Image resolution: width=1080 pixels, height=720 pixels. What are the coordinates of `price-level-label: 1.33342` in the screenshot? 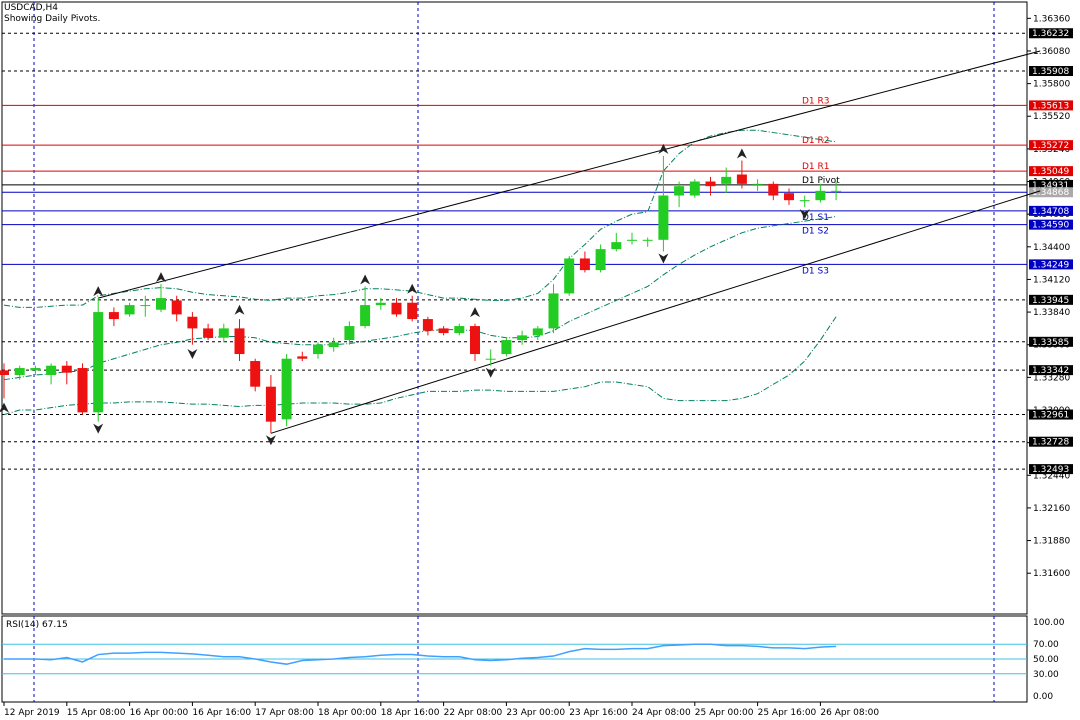 It's located at (1050, 371).